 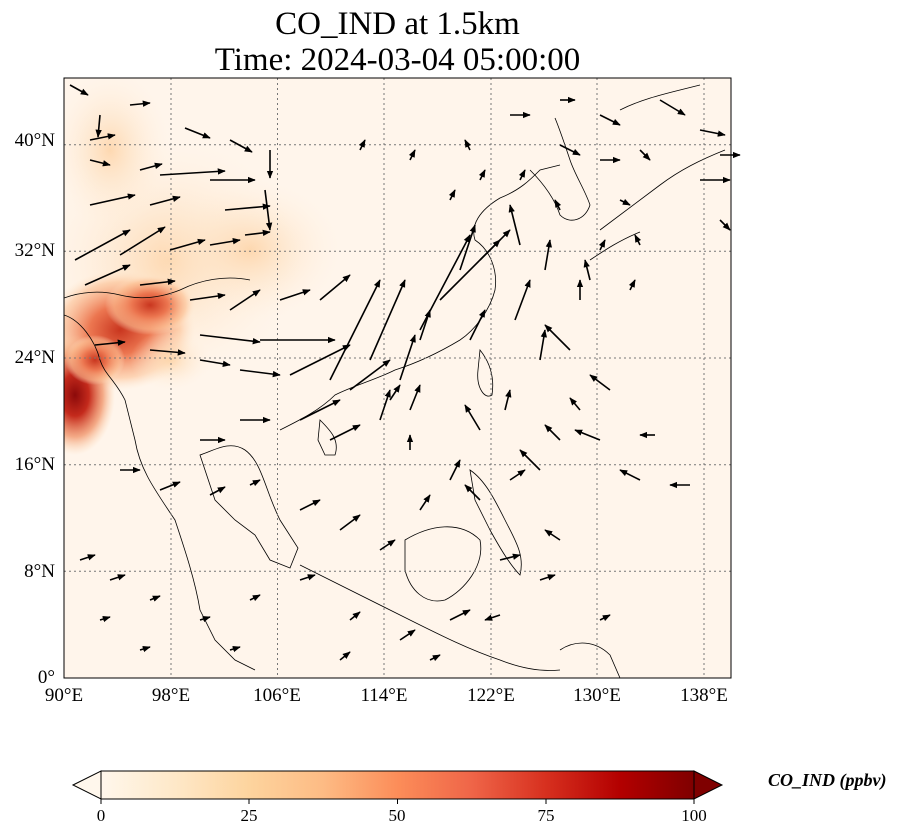 What do you see at coordinates (277, 695) in the screenshot?
I see `lon-tick-106: 106°E` at bounding box center [277, 695].